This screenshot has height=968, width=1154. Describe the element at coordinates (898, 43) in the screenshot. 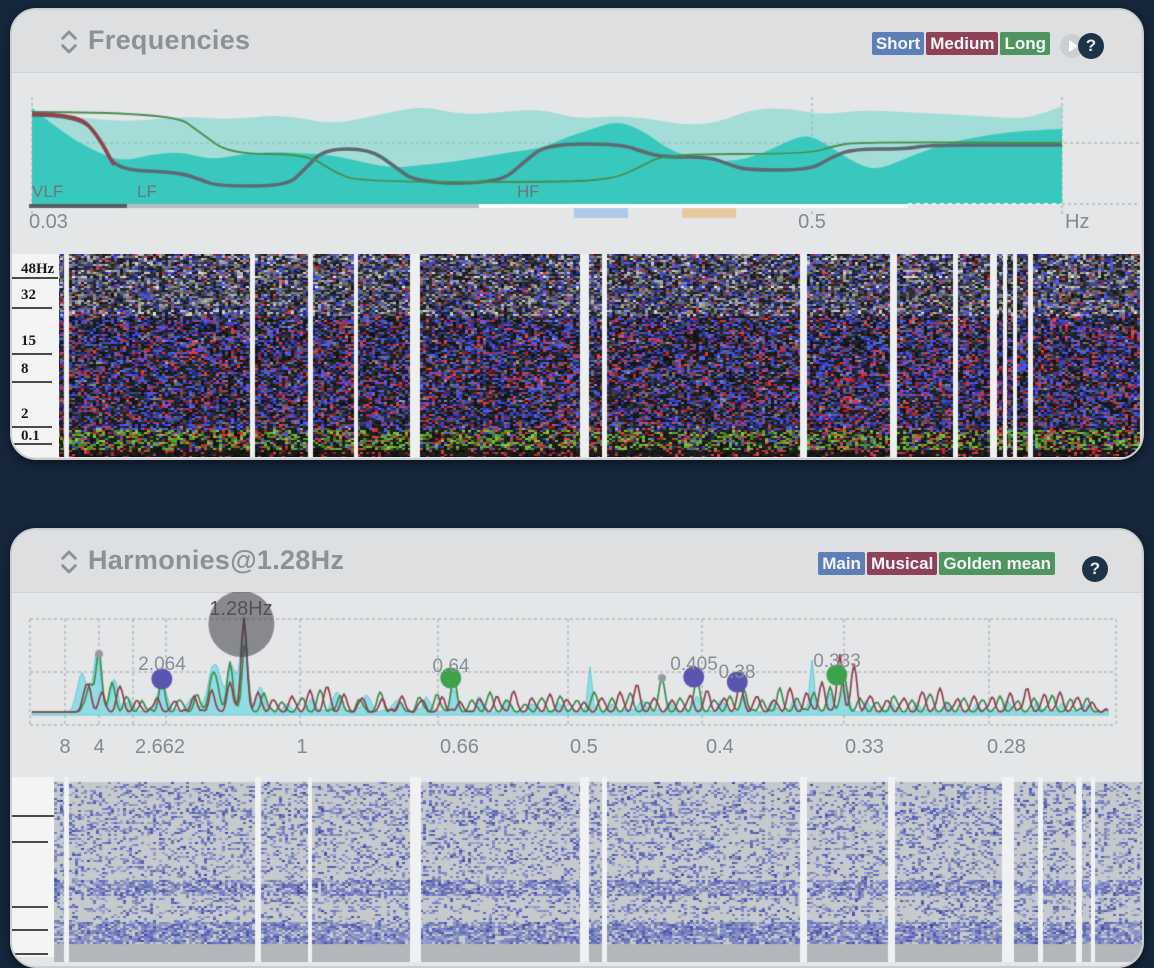

I see `legend-chip-short: Short` at that location.